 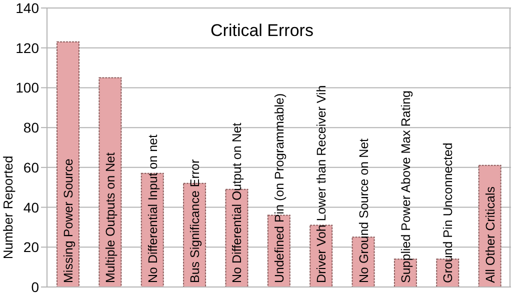 I want to click on x-tick-label: Ground Pin Unconnected, so click(x=448, y=212).